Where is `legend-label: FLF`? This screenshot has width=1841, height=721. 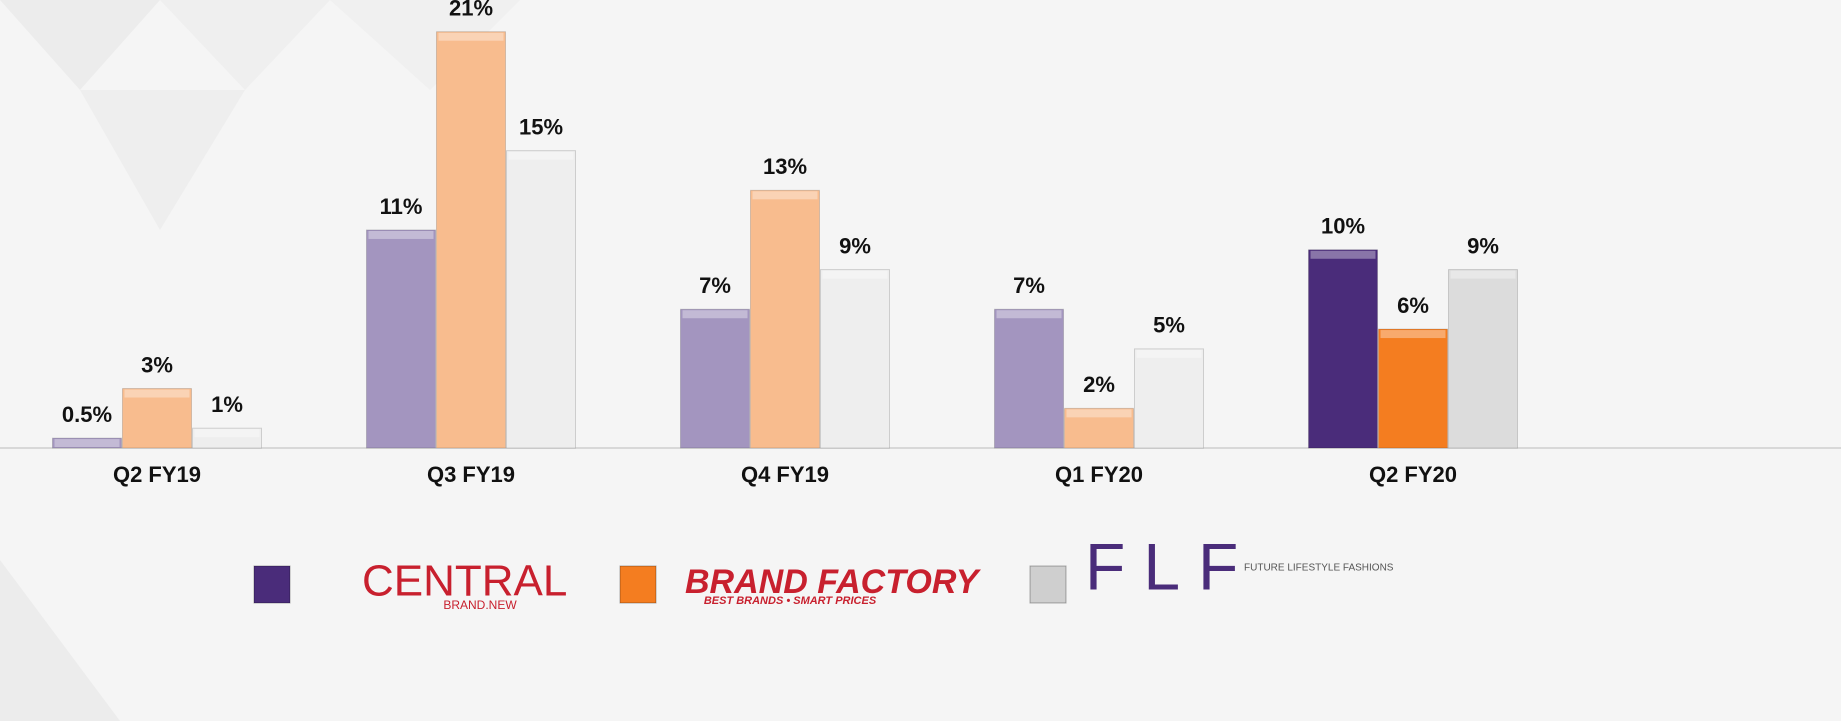 legend-label: FLF is located at coordinates (1170, 566).